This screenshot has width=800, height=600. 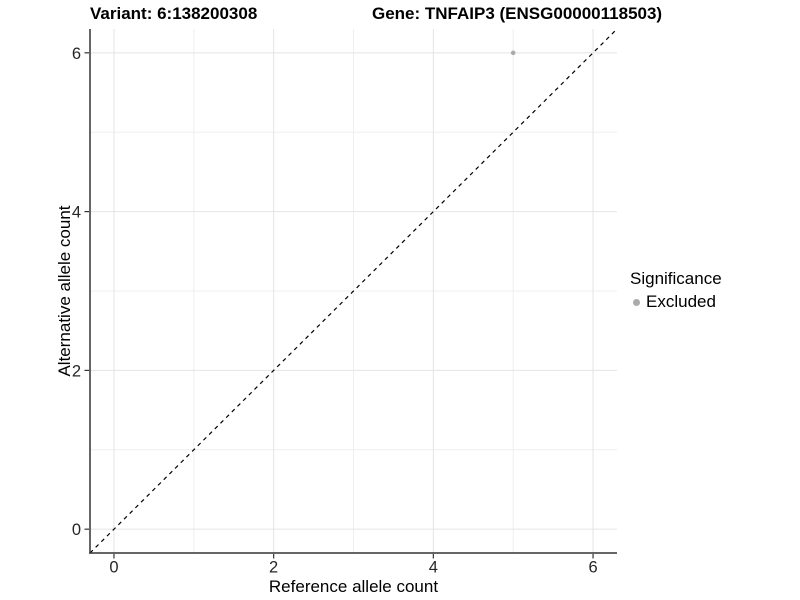 What do you see at coordinates (273, 568) in the screenshot?
I see `x-tick-label: 2` at bounding box center [273, 568].